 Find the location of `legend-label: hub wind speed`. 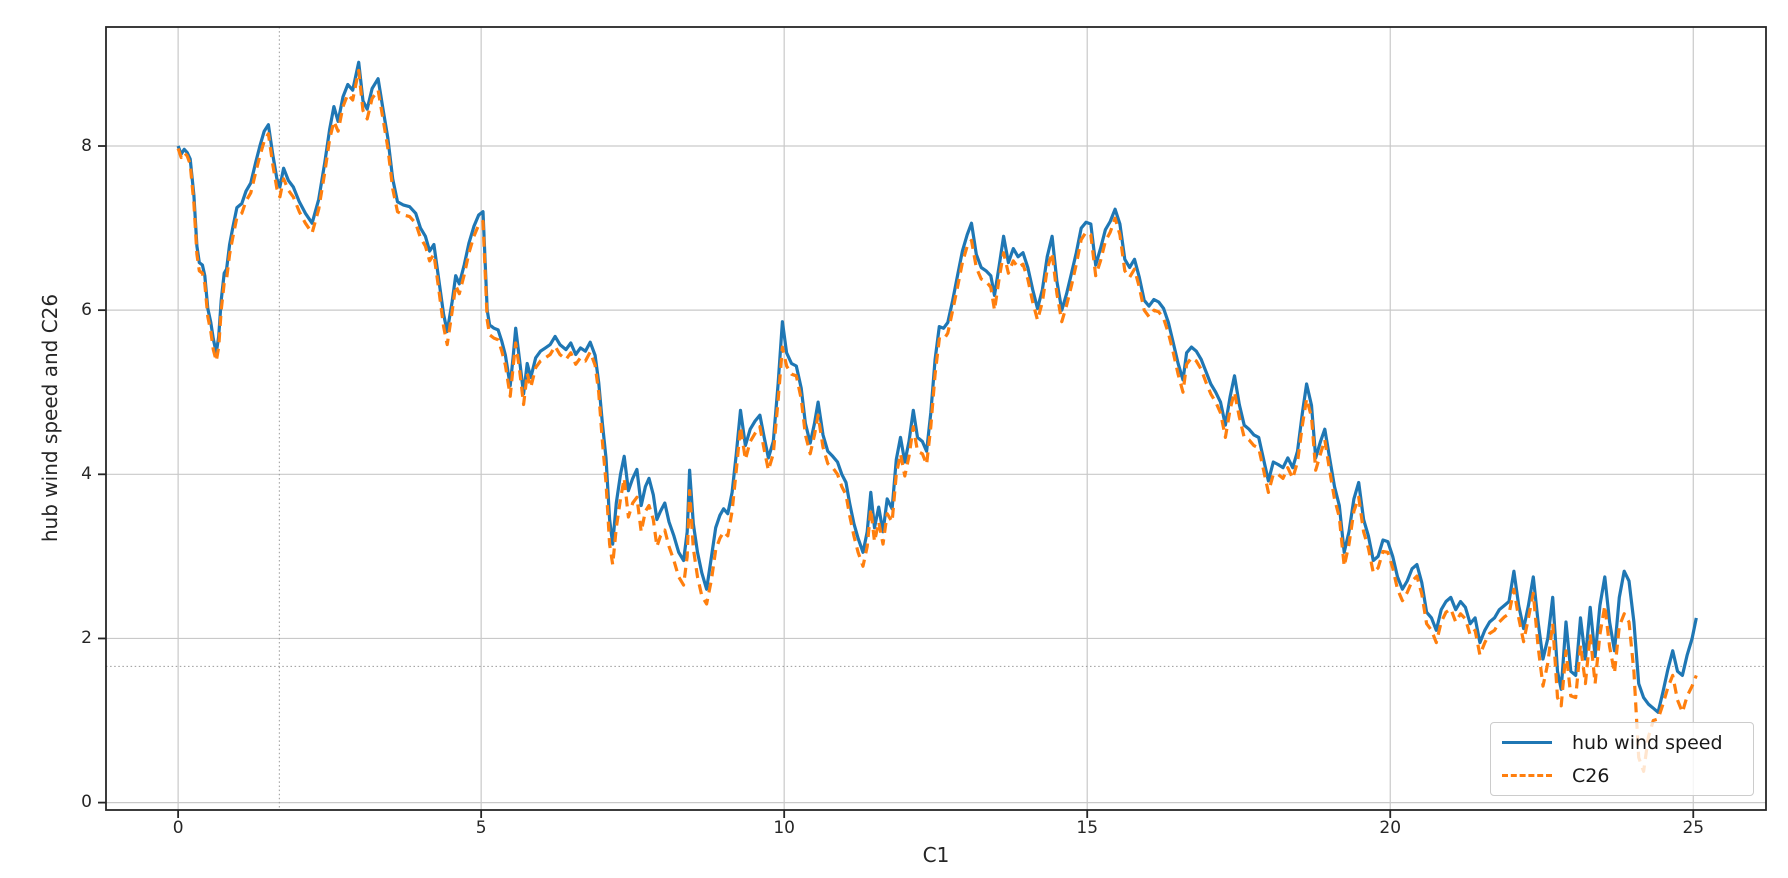

legend-label: hub wind speed is located at coordinates (1647, 742).